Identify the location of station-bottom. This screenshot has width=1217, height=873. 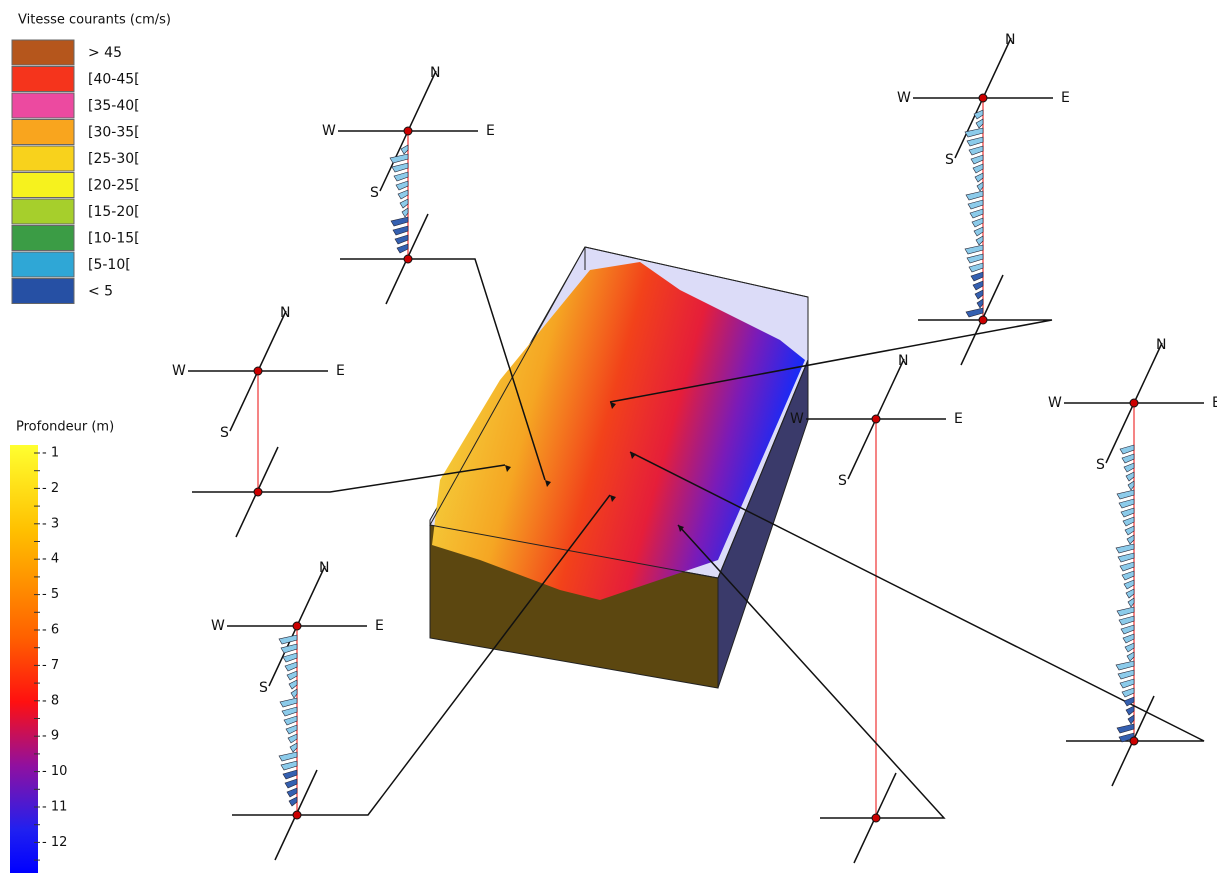
(876, 818).